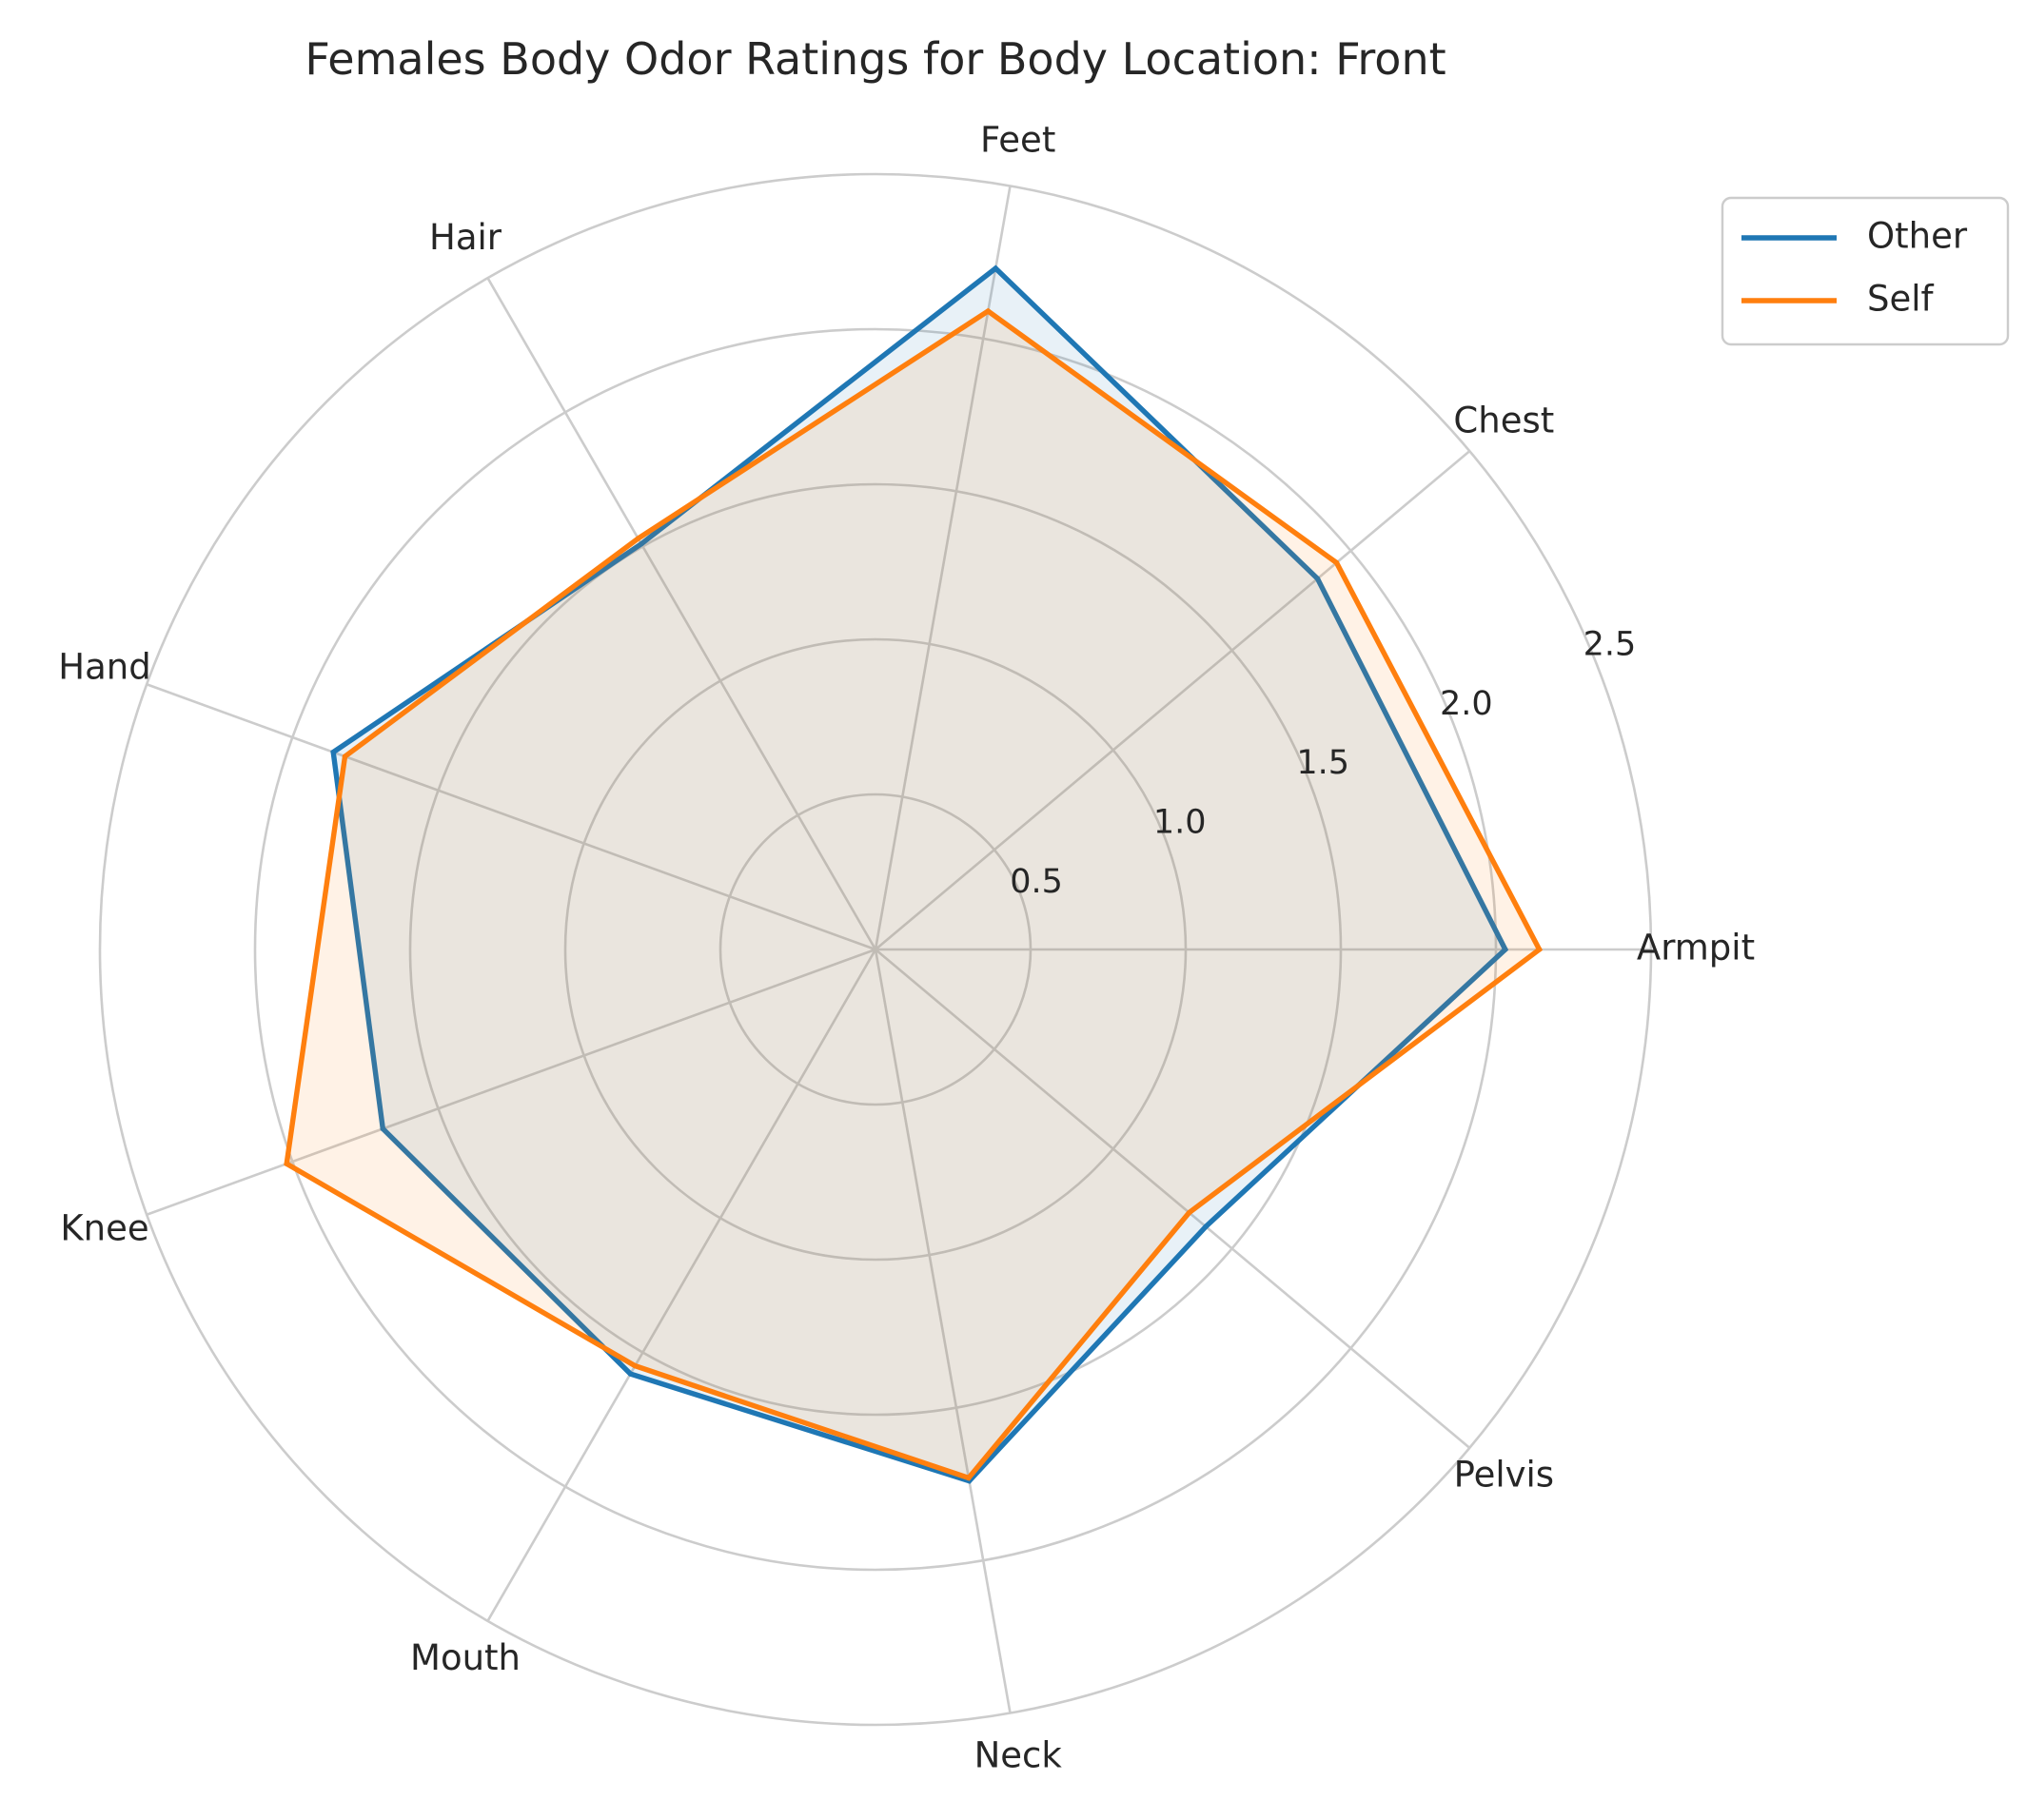  I want to click on series-self-point-armpit, so click(1539, 950).